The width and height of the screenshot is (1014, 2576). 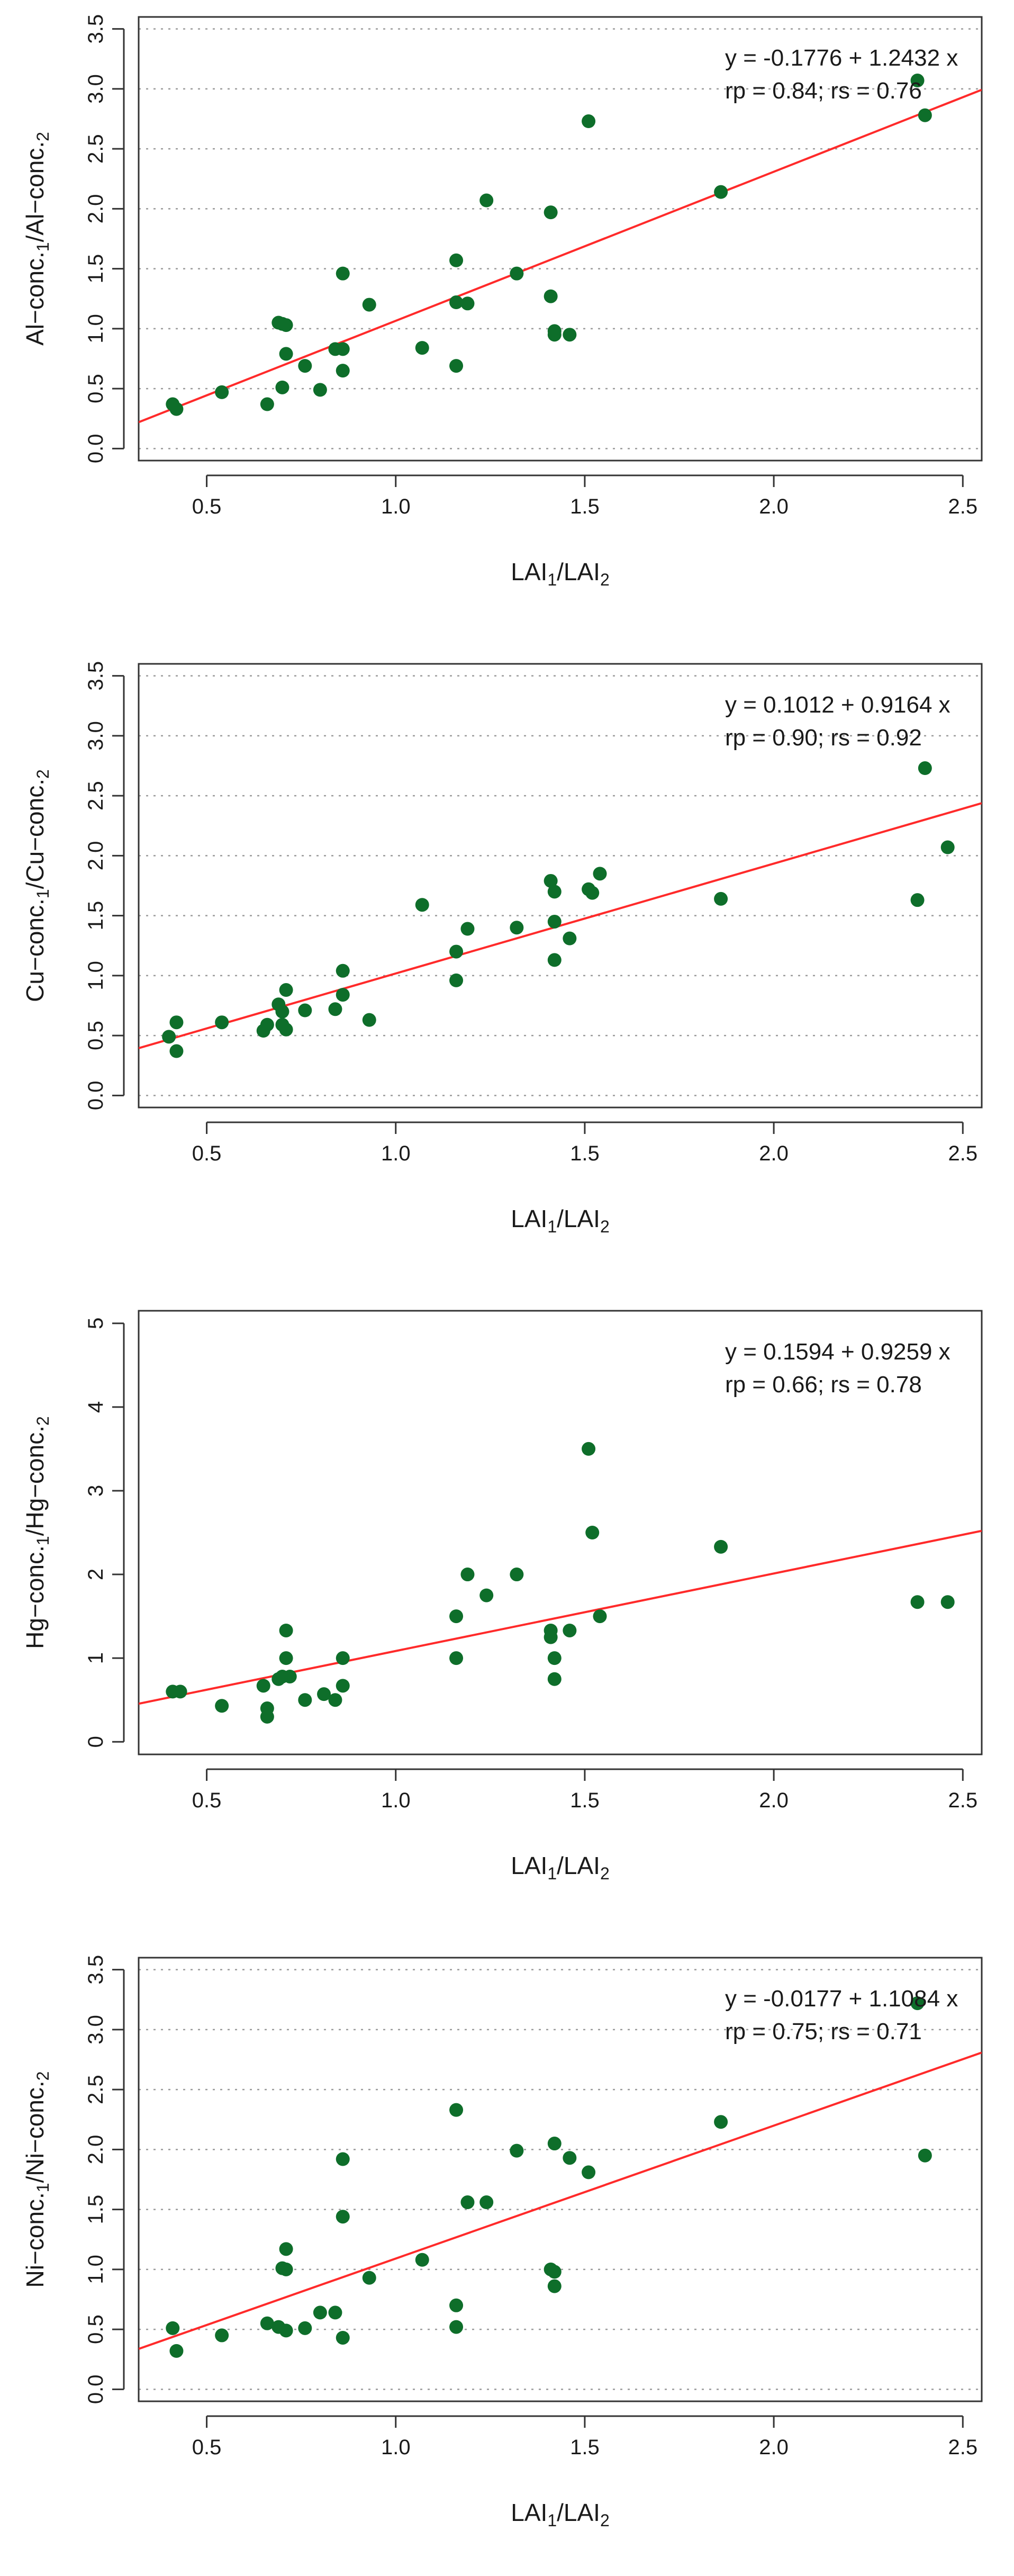 What do you see at coordinates (837, 1352) in the screenshot?
I see `regression-equation: y = 0.1594 + 0.9259 x` at bounding box center [837, 1352].